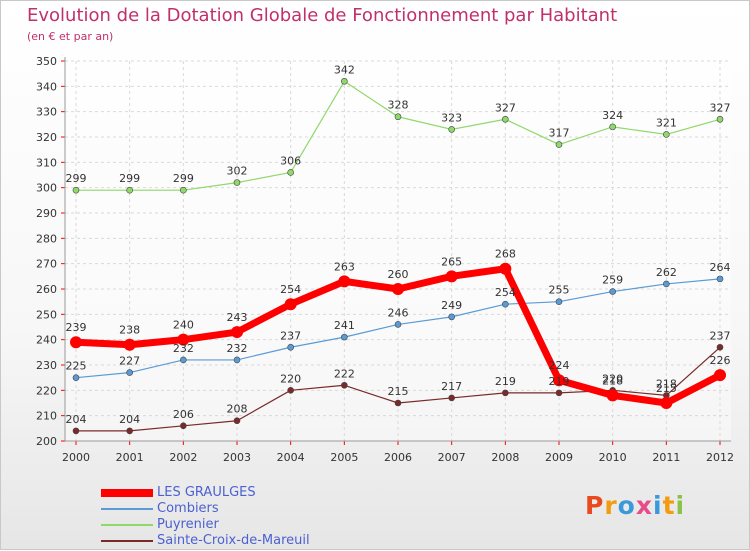 This screenshot has width=750, height=551. I want to click on data-label-les-graulges: 240, so click(183, 325).